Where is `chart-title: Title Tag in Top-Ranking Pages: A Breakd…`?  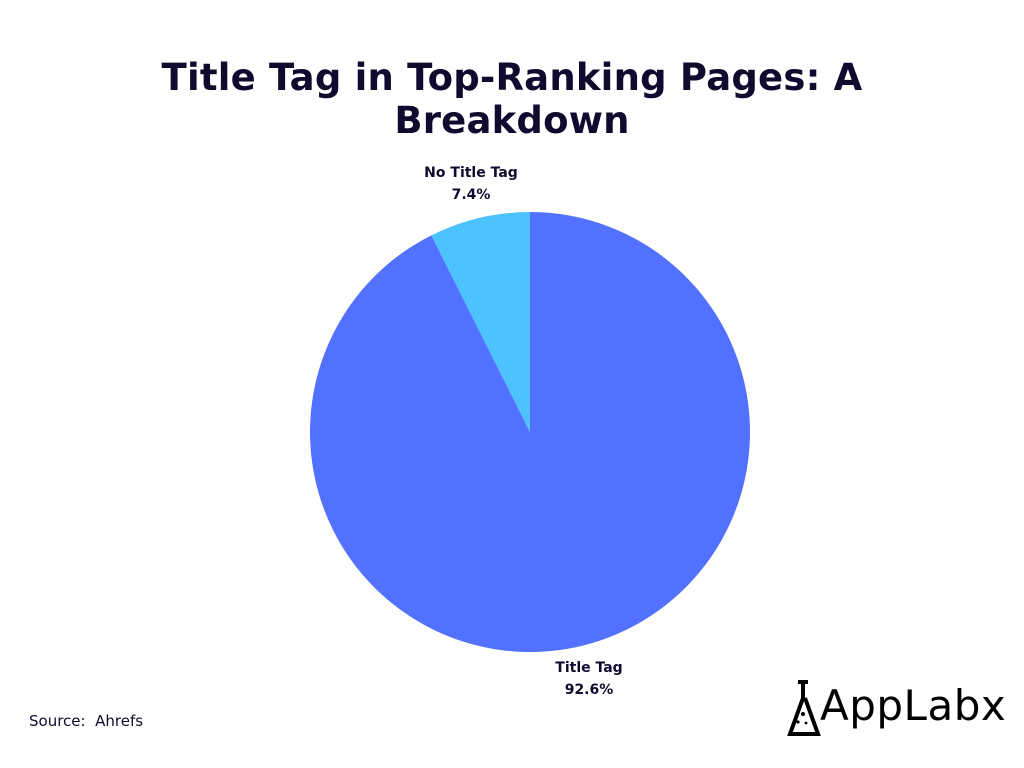 chart-title: Title Tag in Top-Ranking Pages: A Breakd… is located at coordinates (512, 99).